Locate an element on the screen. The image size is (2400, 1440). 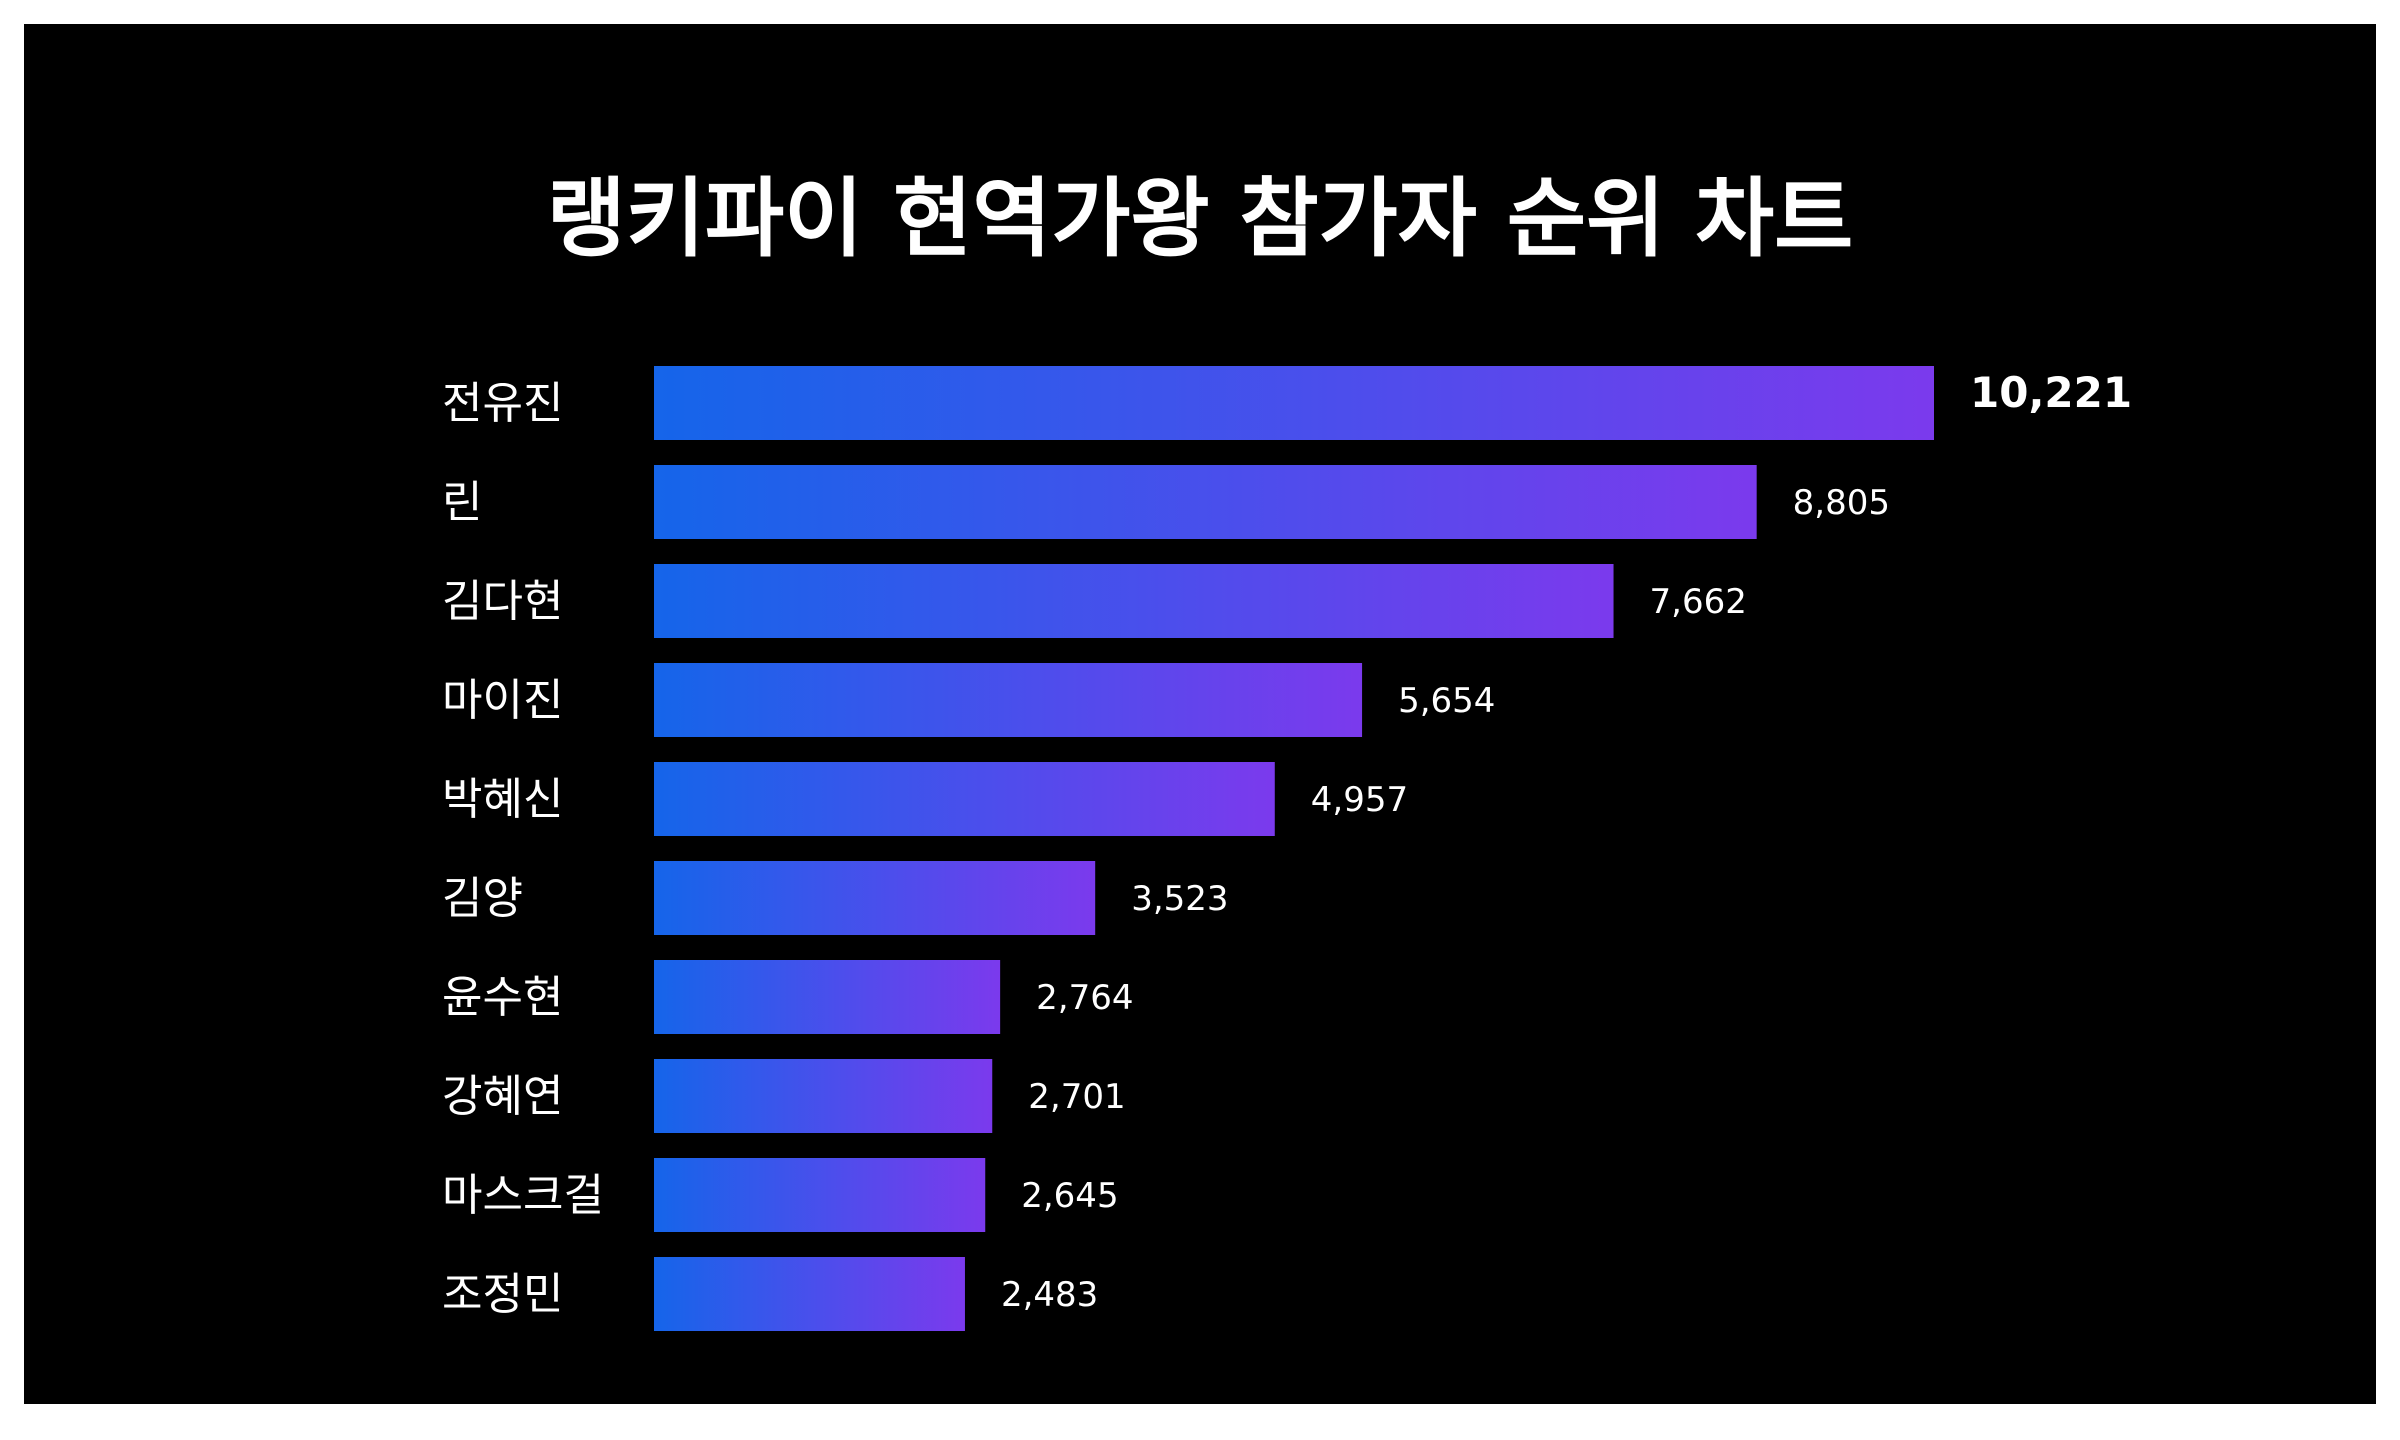
value-label-6: 3,523 is located at coordinates (1179, 899).